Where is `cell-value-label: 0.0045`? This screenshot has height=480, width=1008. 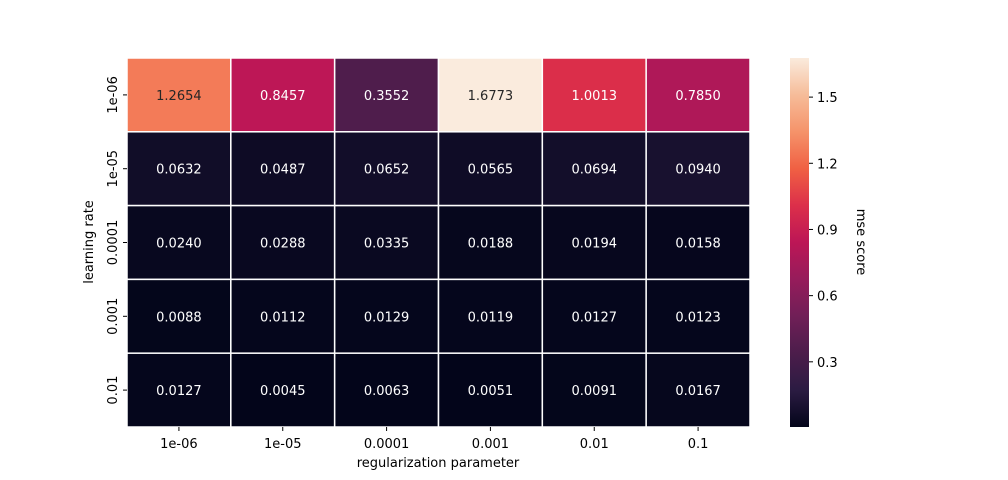
cell-value-label: 0.0045 is located at coordinates (283, 391).